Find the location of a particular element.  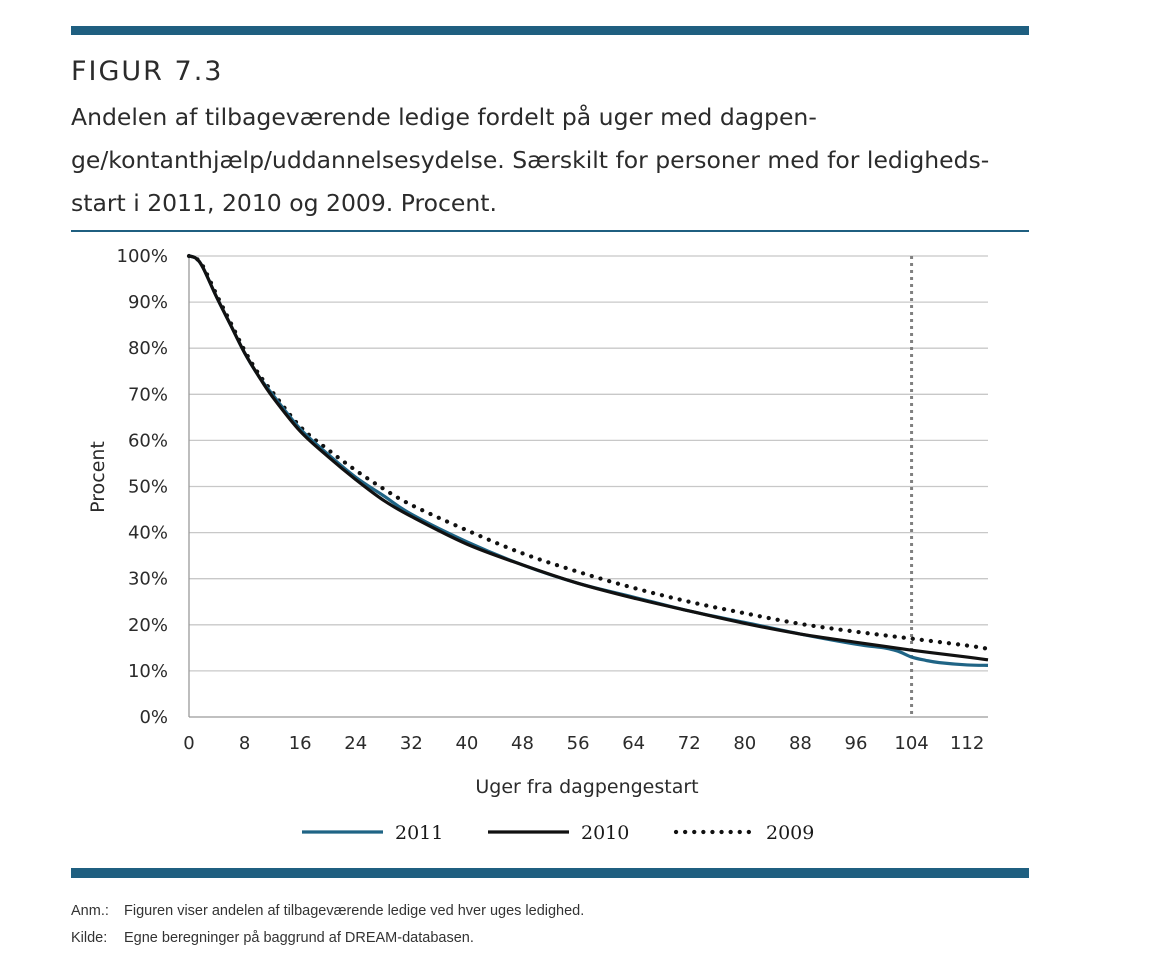

y-tick-label-60: 60% is located at coordinates (148, 440).